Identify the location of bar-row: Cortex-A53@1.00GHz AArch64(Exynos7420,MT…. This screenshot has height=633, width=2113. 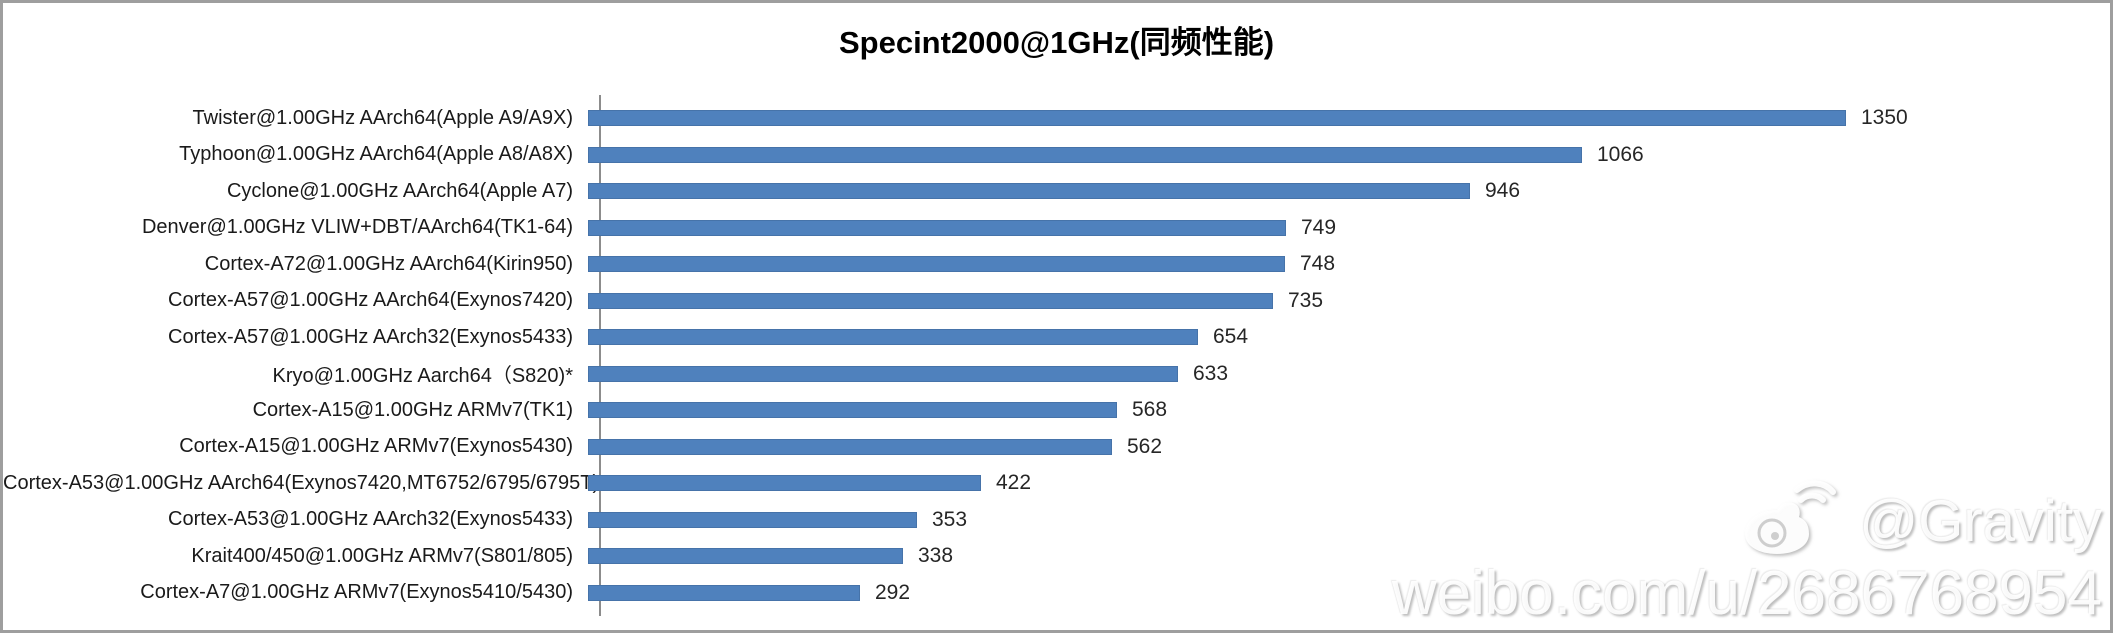
(1056, 483).